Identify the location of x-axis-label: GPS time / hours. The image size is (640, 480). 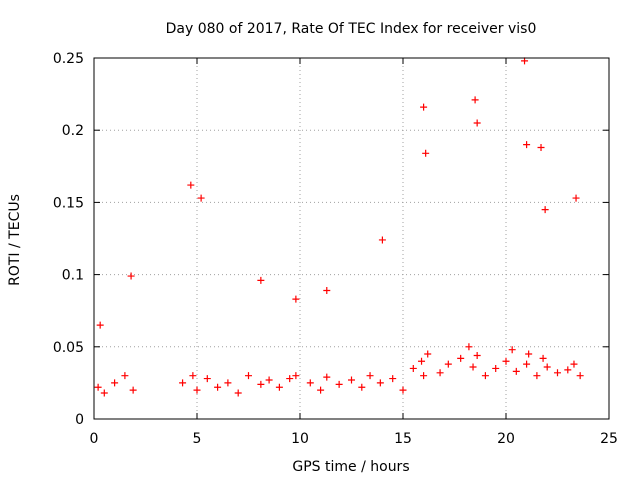
(350, 467).